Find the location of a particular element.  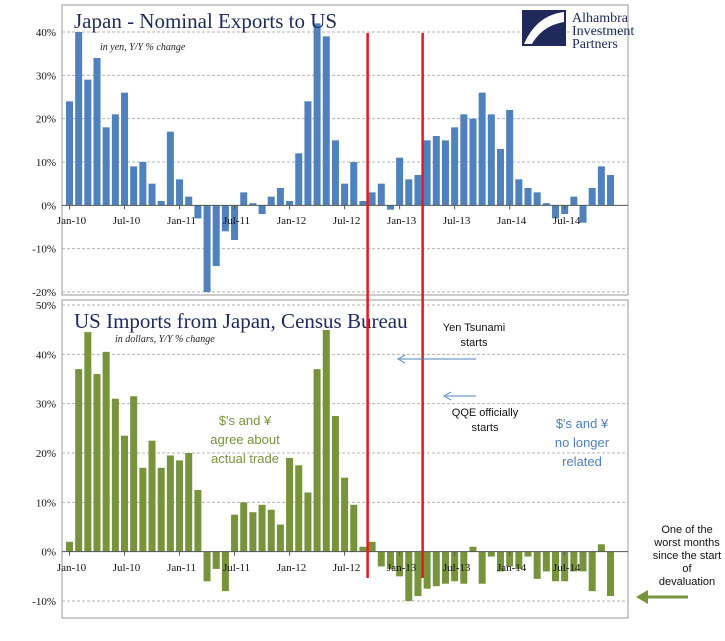

note-line-3: since the start is located at coordinates (687, 556).